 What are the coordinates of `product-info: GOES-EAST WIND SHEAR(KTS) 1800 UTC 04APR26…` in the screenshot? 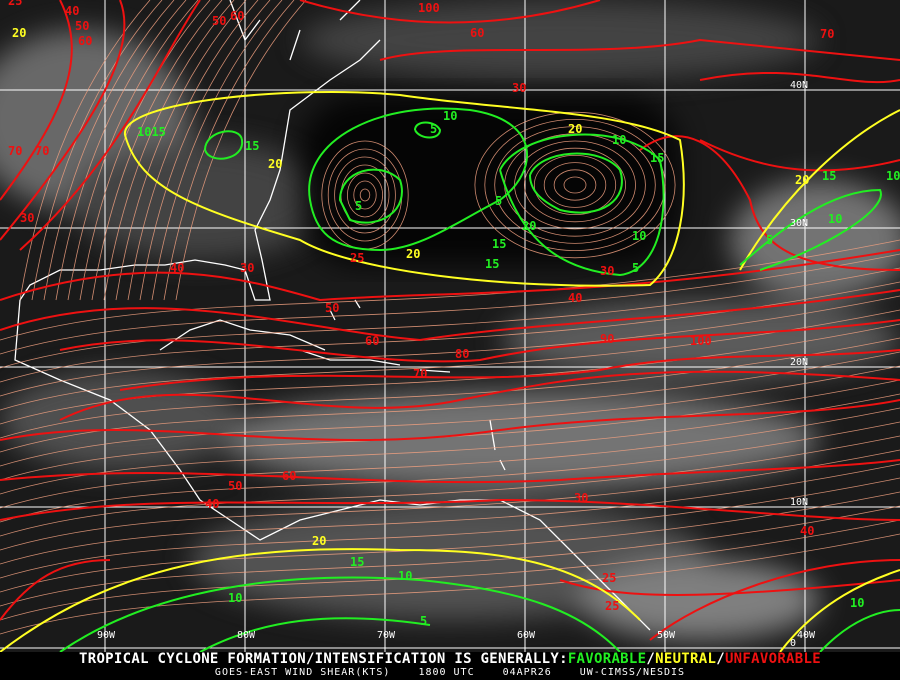 It's located at (450, 673).